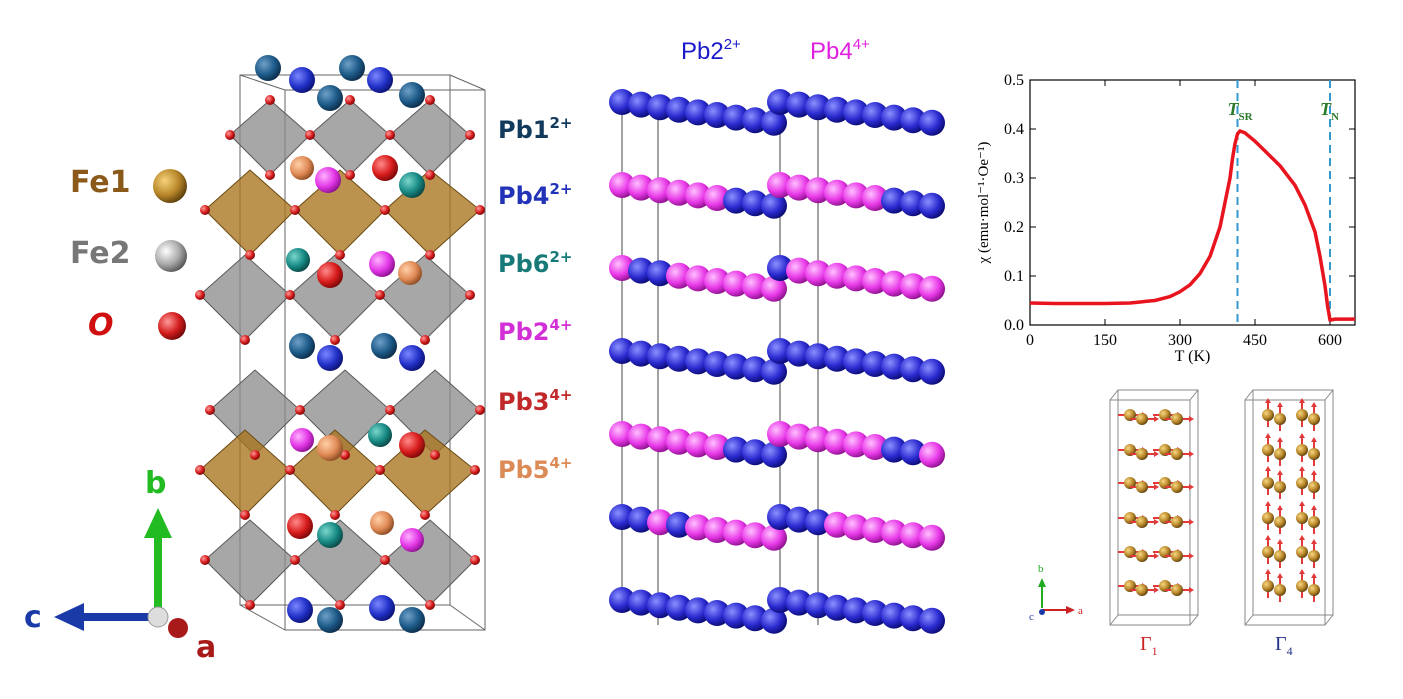 The image size is (1403, 699). Describe the element at coordinates (206, 647) in the screenshot. I see `axis-a-label: a` at that location.